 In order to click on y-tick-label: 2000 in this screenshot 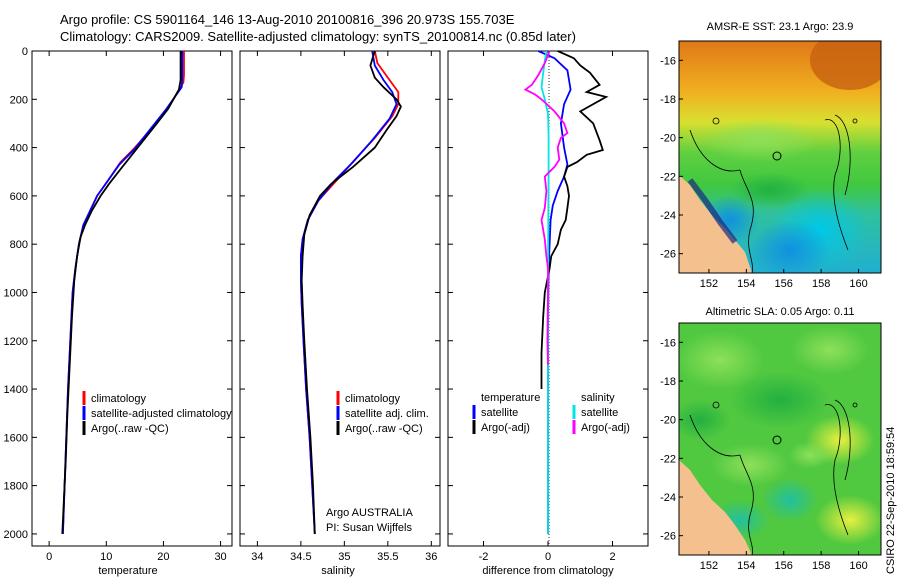, I will do `click(16, 535)`.